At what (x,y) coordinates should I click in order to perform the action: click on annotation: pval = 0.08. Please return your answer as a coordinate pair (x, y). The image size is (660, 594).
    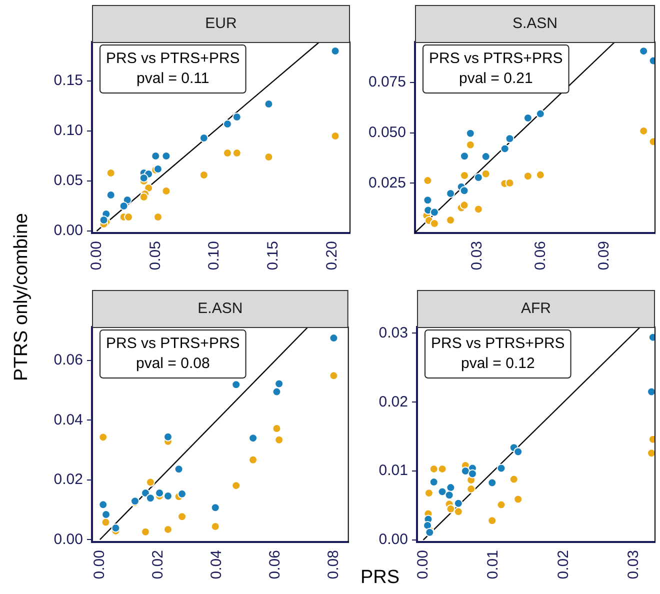
    Looking at the image, I should click on (173, 363).